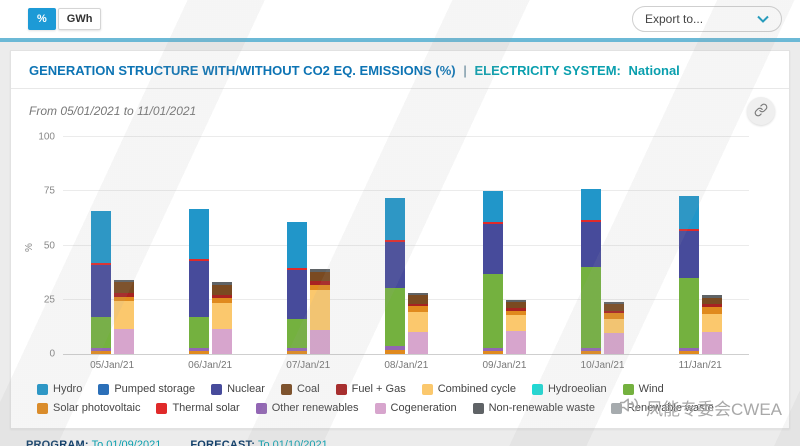 The width and height of the screenshot is (800, 446). Describe the element at coordinates (761, 111) in the screenshot. I see `share-link-button` at that location.